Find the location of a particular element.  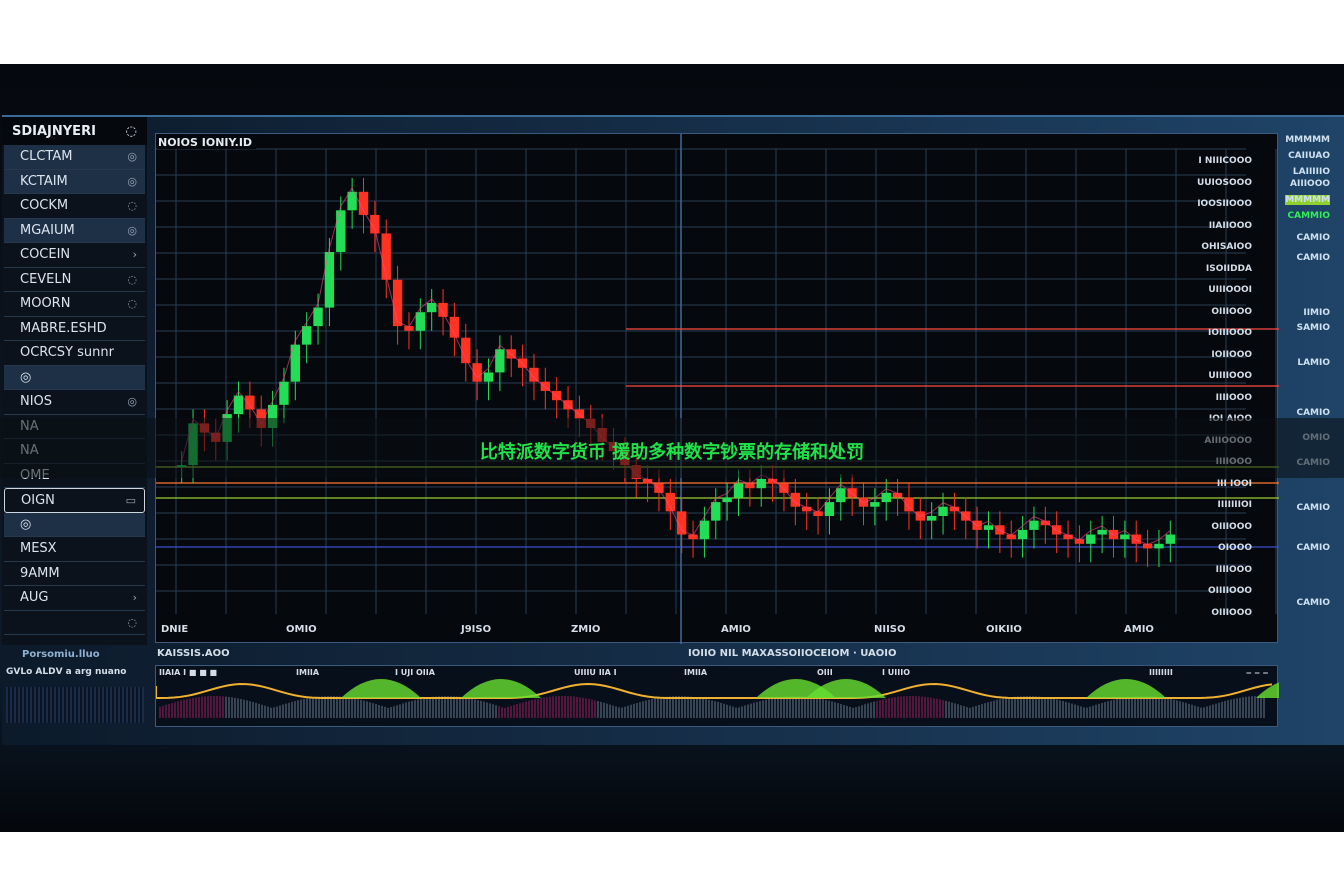

sidebar-item-icon: ▭ is located at coordinates (130, 500).